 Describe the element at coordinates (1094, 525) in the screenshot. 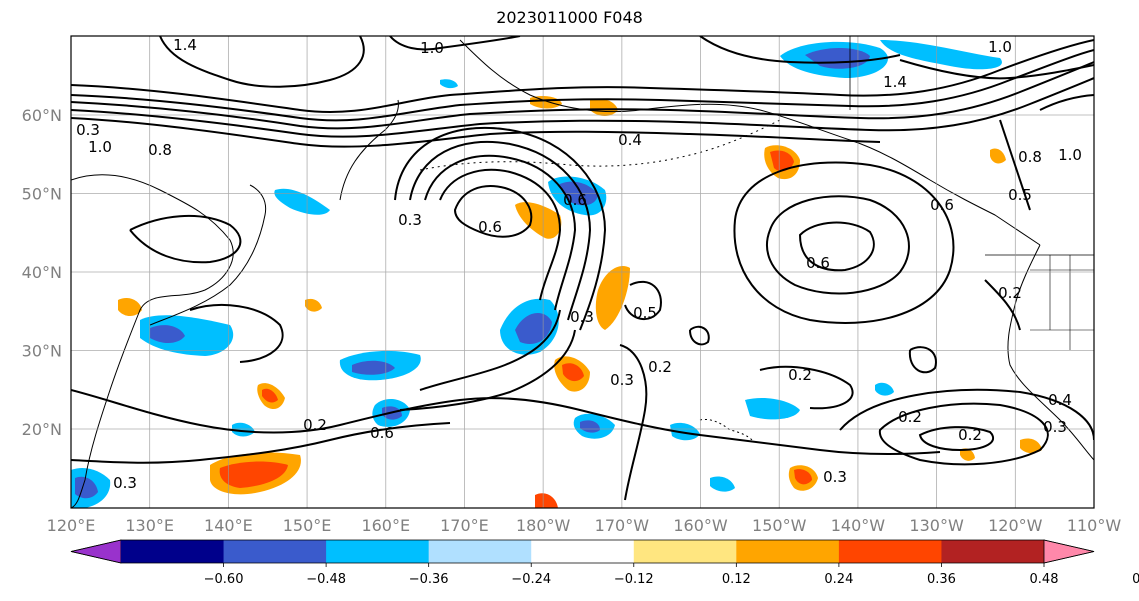

I see `lon-tick-label: 110°W` at that location.